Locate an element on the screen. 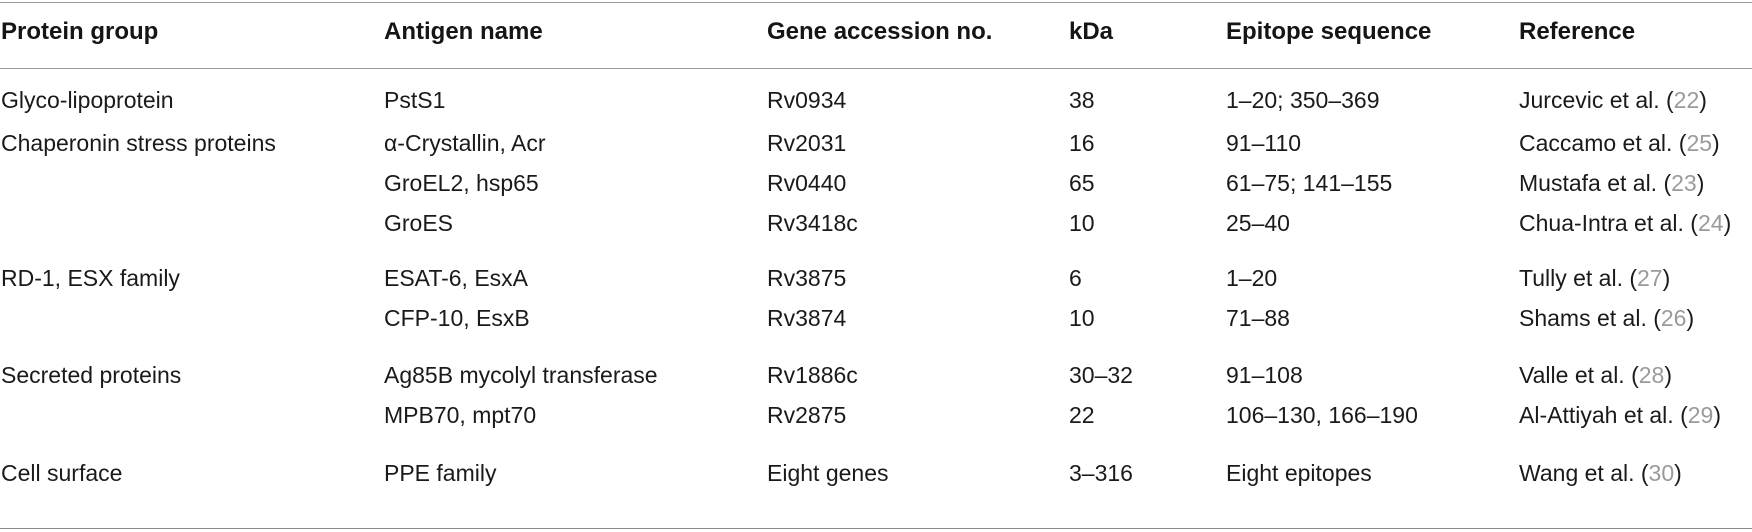 This screenshot has width=1752, height=532. reference-author: Tully et al. ( is located at coordinates (1578, 278).